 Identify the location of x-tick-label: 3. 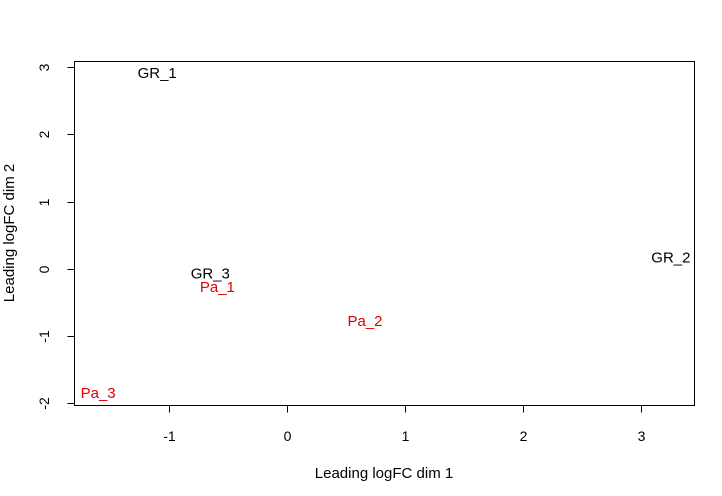
(642, 436).